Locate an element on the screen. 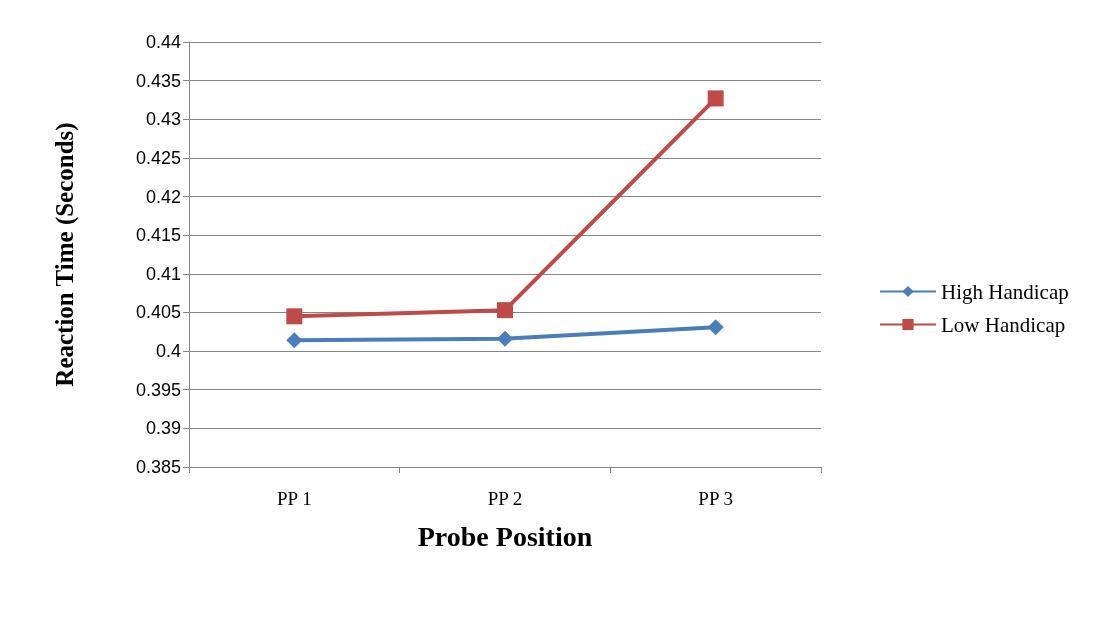 Image resolution: width=1118 pixels, height=617 pixels. x-tick-label: PP 1 is located at coordinates (294, 498).